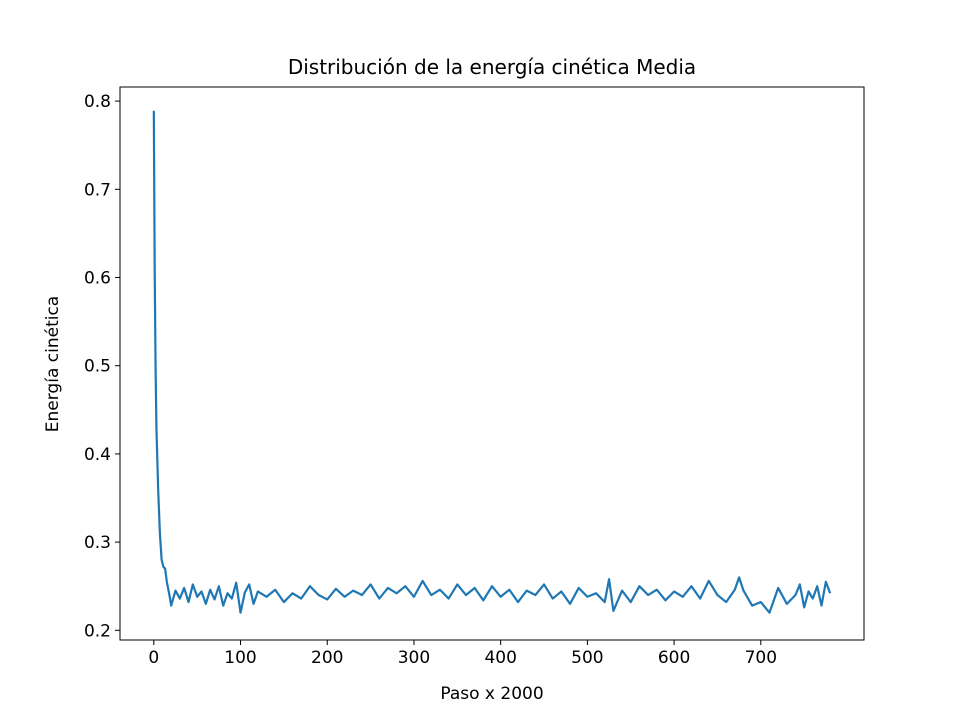 Image resolution: width=960 pixels, height=720 pixels. Describe the element at coordinates (97, 102) in the screenshot. I see `y-tick-label: 0.8` at that location.